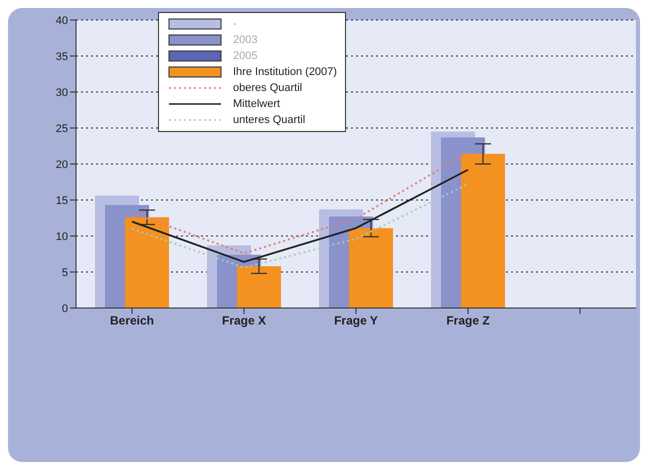  Describe the element at coordinates (244, 321) in the screenshot. I see `x-tick-label: Frage X` at that location.